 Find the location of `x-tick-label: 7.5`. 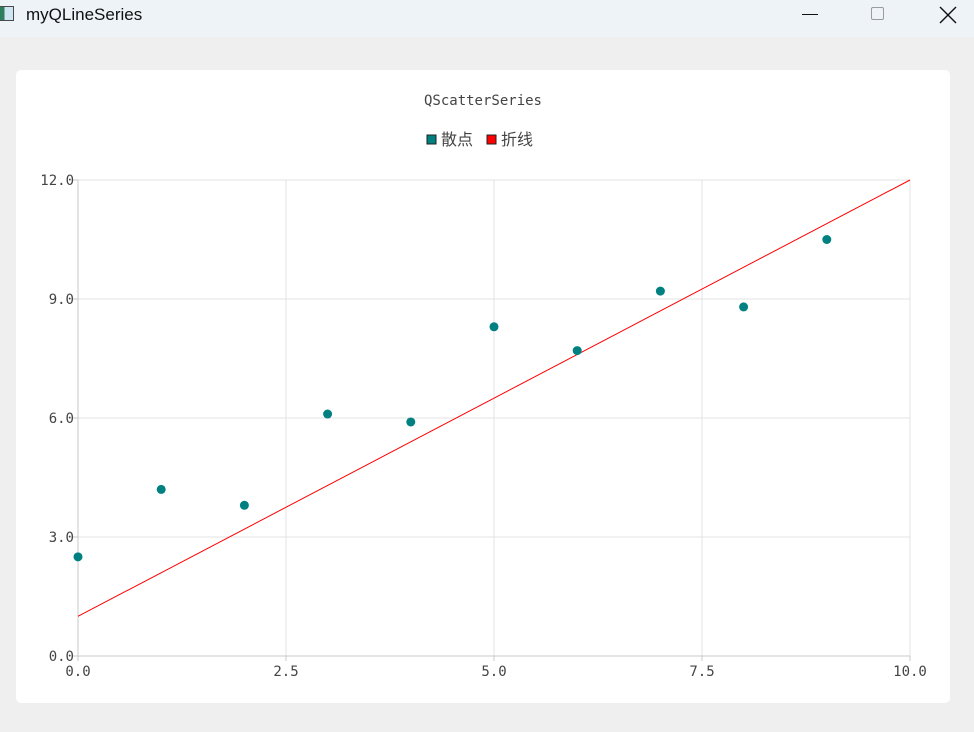

x-tick-label: 7.5 is located at coordinates (701, 672).